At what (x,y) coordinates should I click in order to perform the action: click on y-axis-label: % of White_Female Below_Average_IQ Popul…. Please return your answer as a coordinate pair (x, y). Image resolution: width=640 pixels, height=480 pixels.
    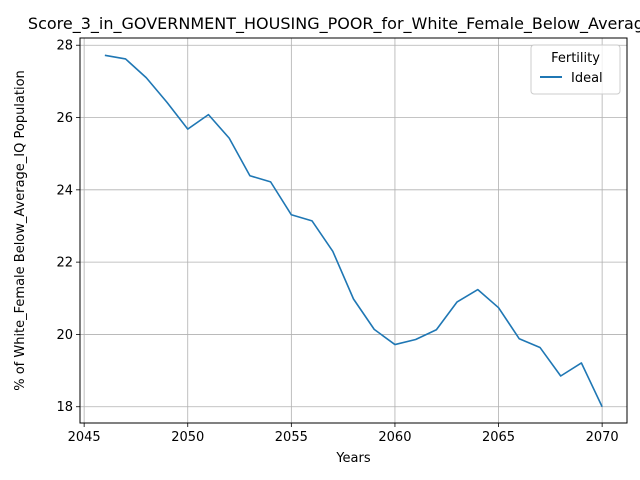
    Looking at the image, I should click on (20, 230).